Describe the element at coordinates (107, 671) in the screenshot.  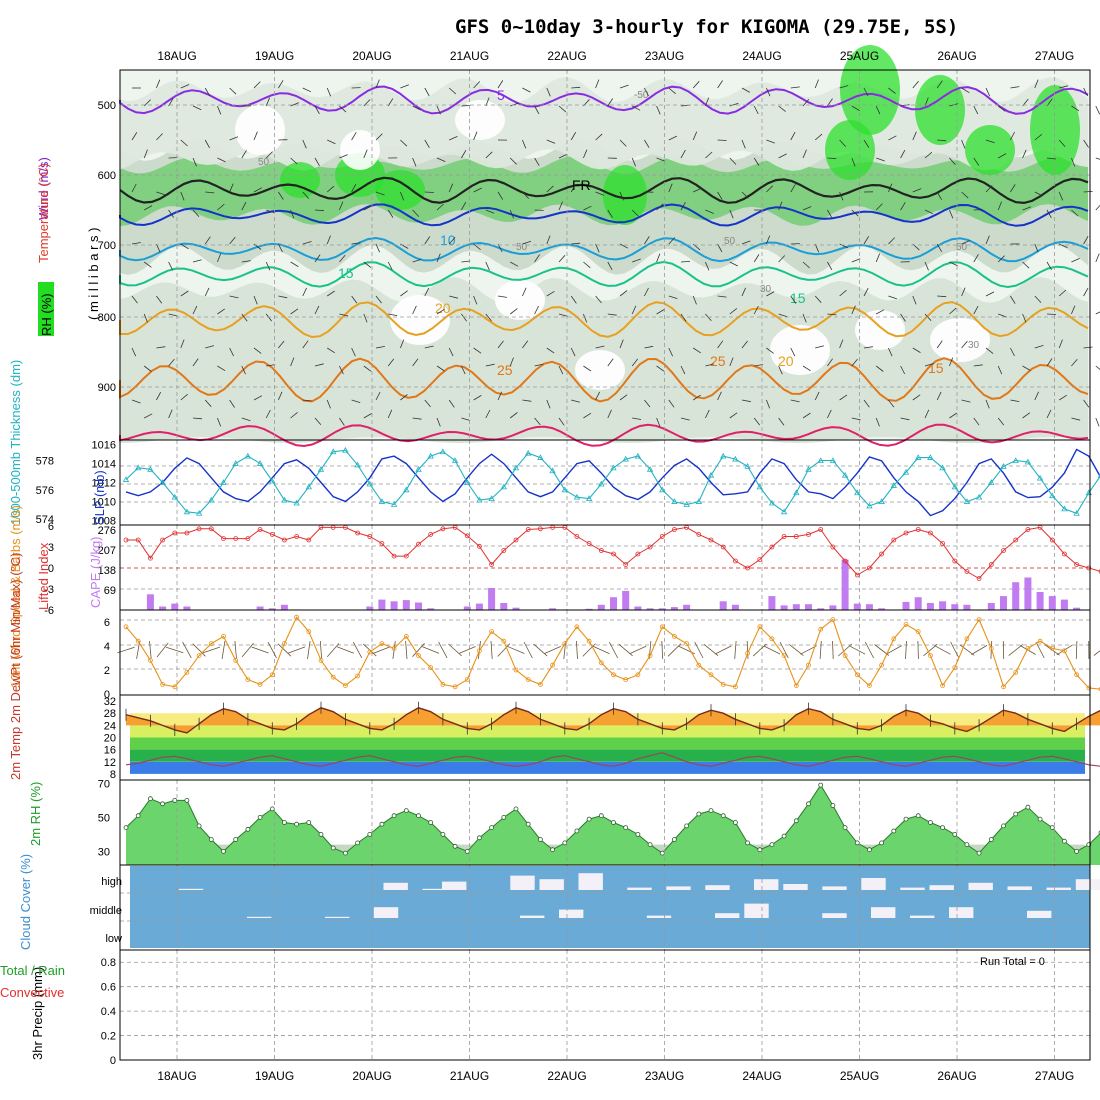
I see `wind-tick-label: 2` at that location.